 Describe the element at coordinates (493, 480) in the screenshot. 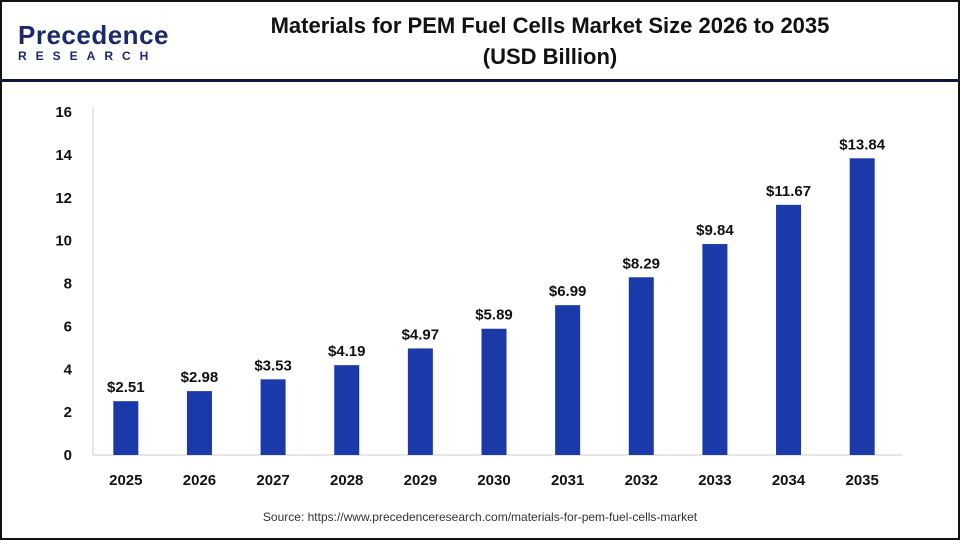

I see `x-tick-label: 2030` at that location.